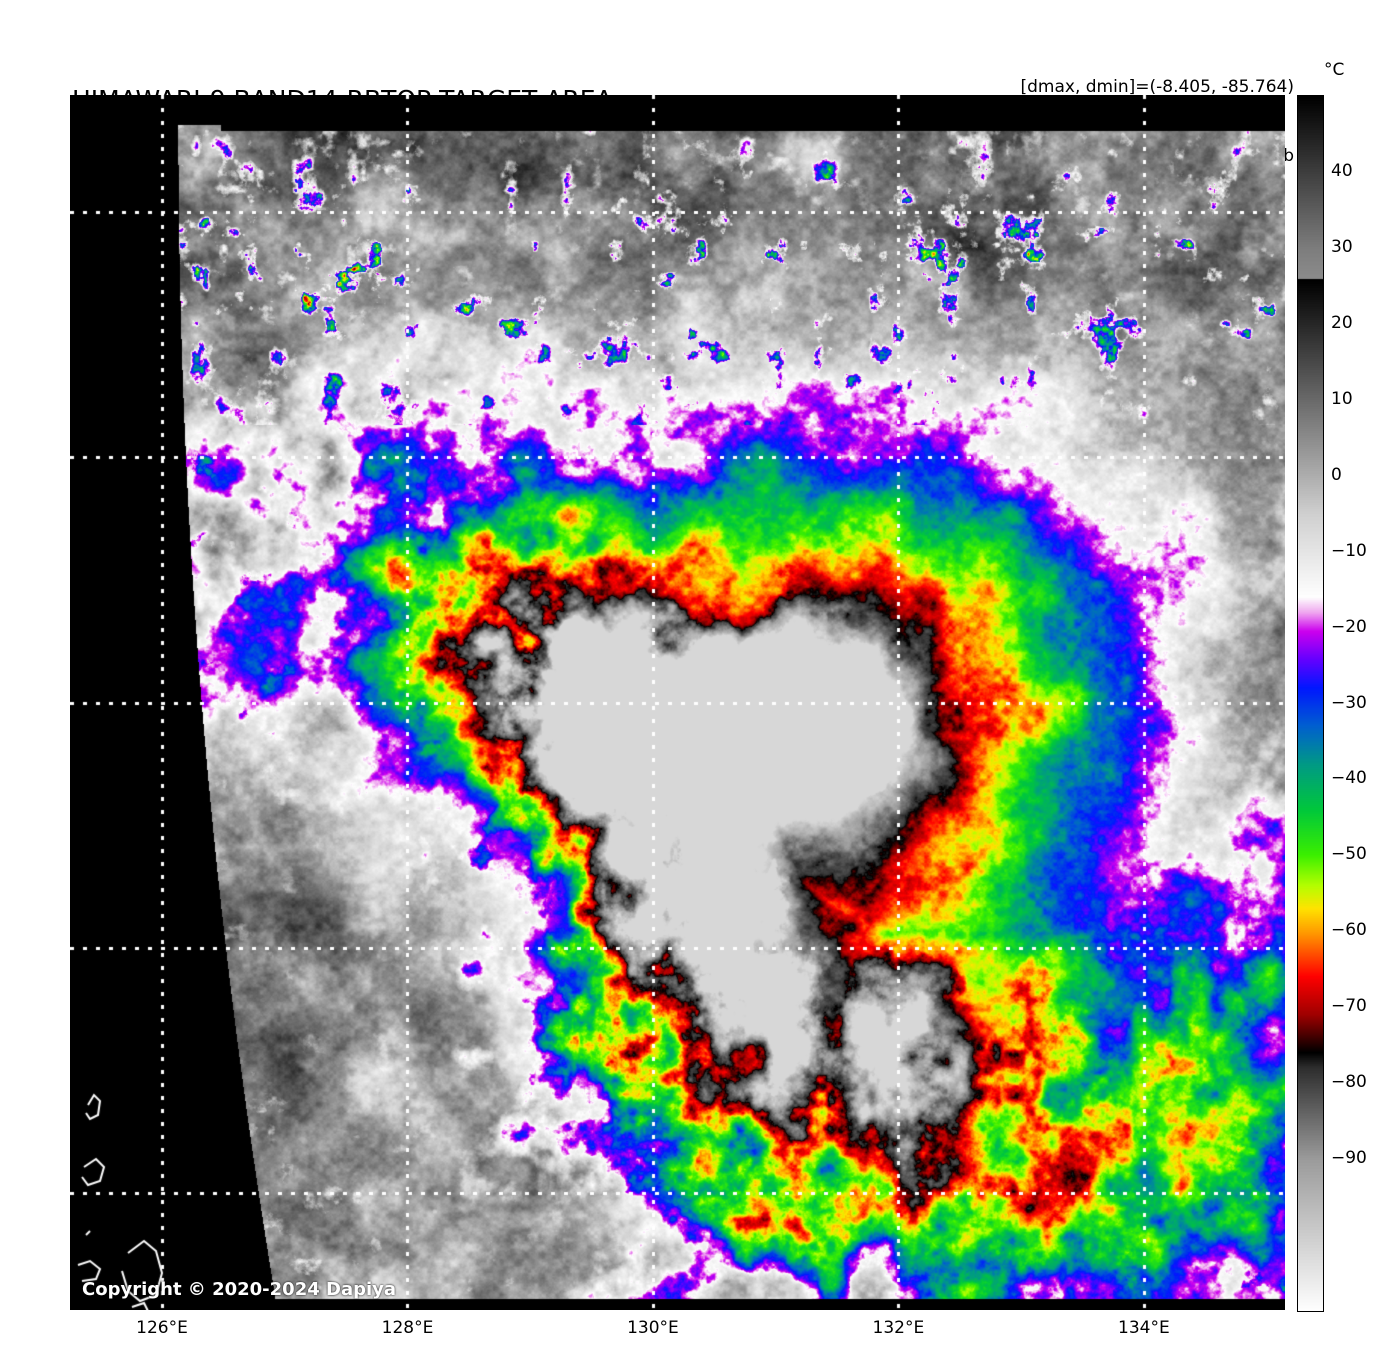 The image size is (1390, 1359). I want to click on x-tick-126°E: 126°E, so click(162, 1328).